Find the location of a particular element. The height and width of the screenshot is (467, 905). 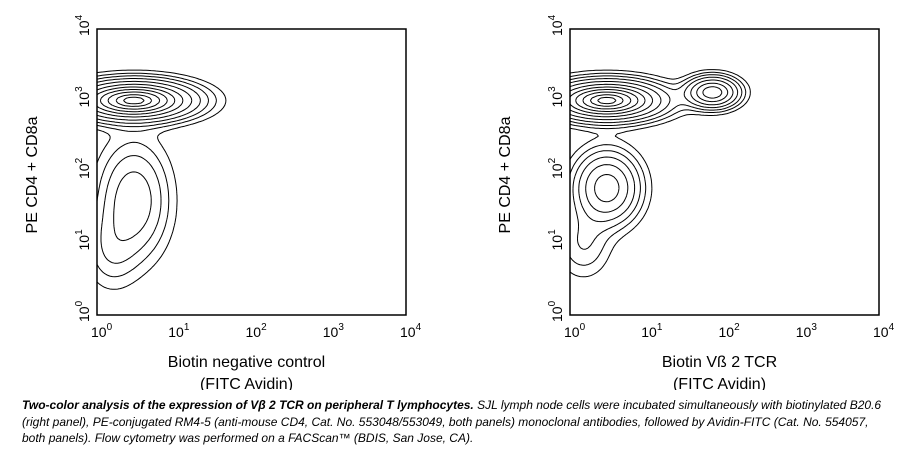

x-axis-label: Biotin Vß 2 TCR is located at coordinates (719, 362).